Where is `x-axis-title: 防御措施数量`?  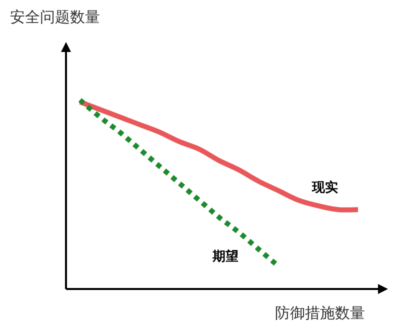 x-axis-title: 防御措施数量 is located at coordinates (320, 313).